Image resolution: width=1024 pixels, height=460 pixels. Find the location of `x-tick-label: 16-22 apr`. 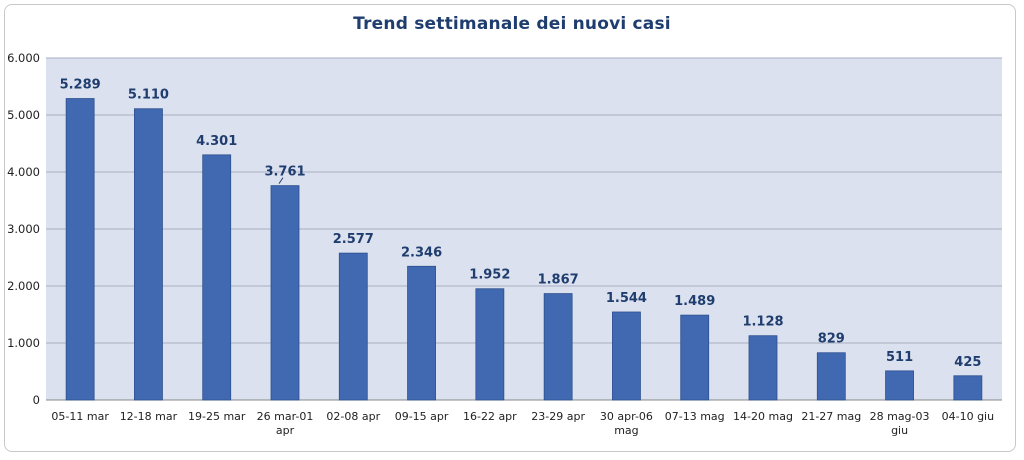

x-tick-label: 16-22 apr is located at coordinates (490, 416).